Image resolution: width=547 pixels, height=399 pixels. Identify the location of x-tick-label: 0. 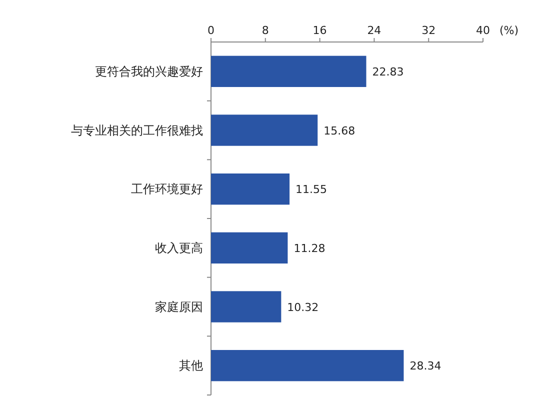
(211, 30).